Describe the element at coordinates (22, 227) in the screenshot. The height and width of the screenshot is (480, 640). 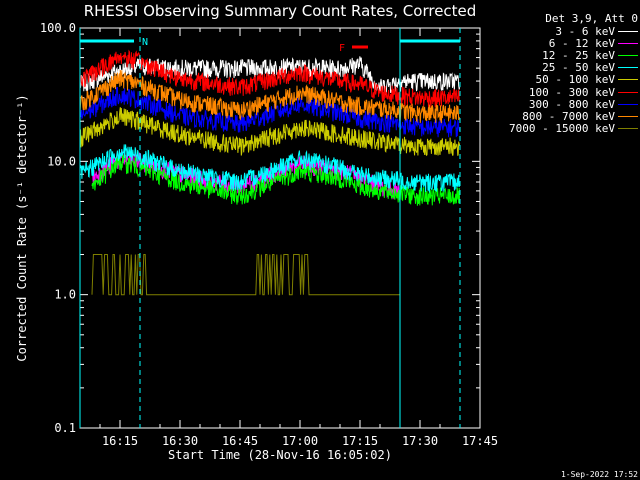
I see `y-axis-label: Corrected Count Rate (s⁻¹ detector⁻¹)` at that location.